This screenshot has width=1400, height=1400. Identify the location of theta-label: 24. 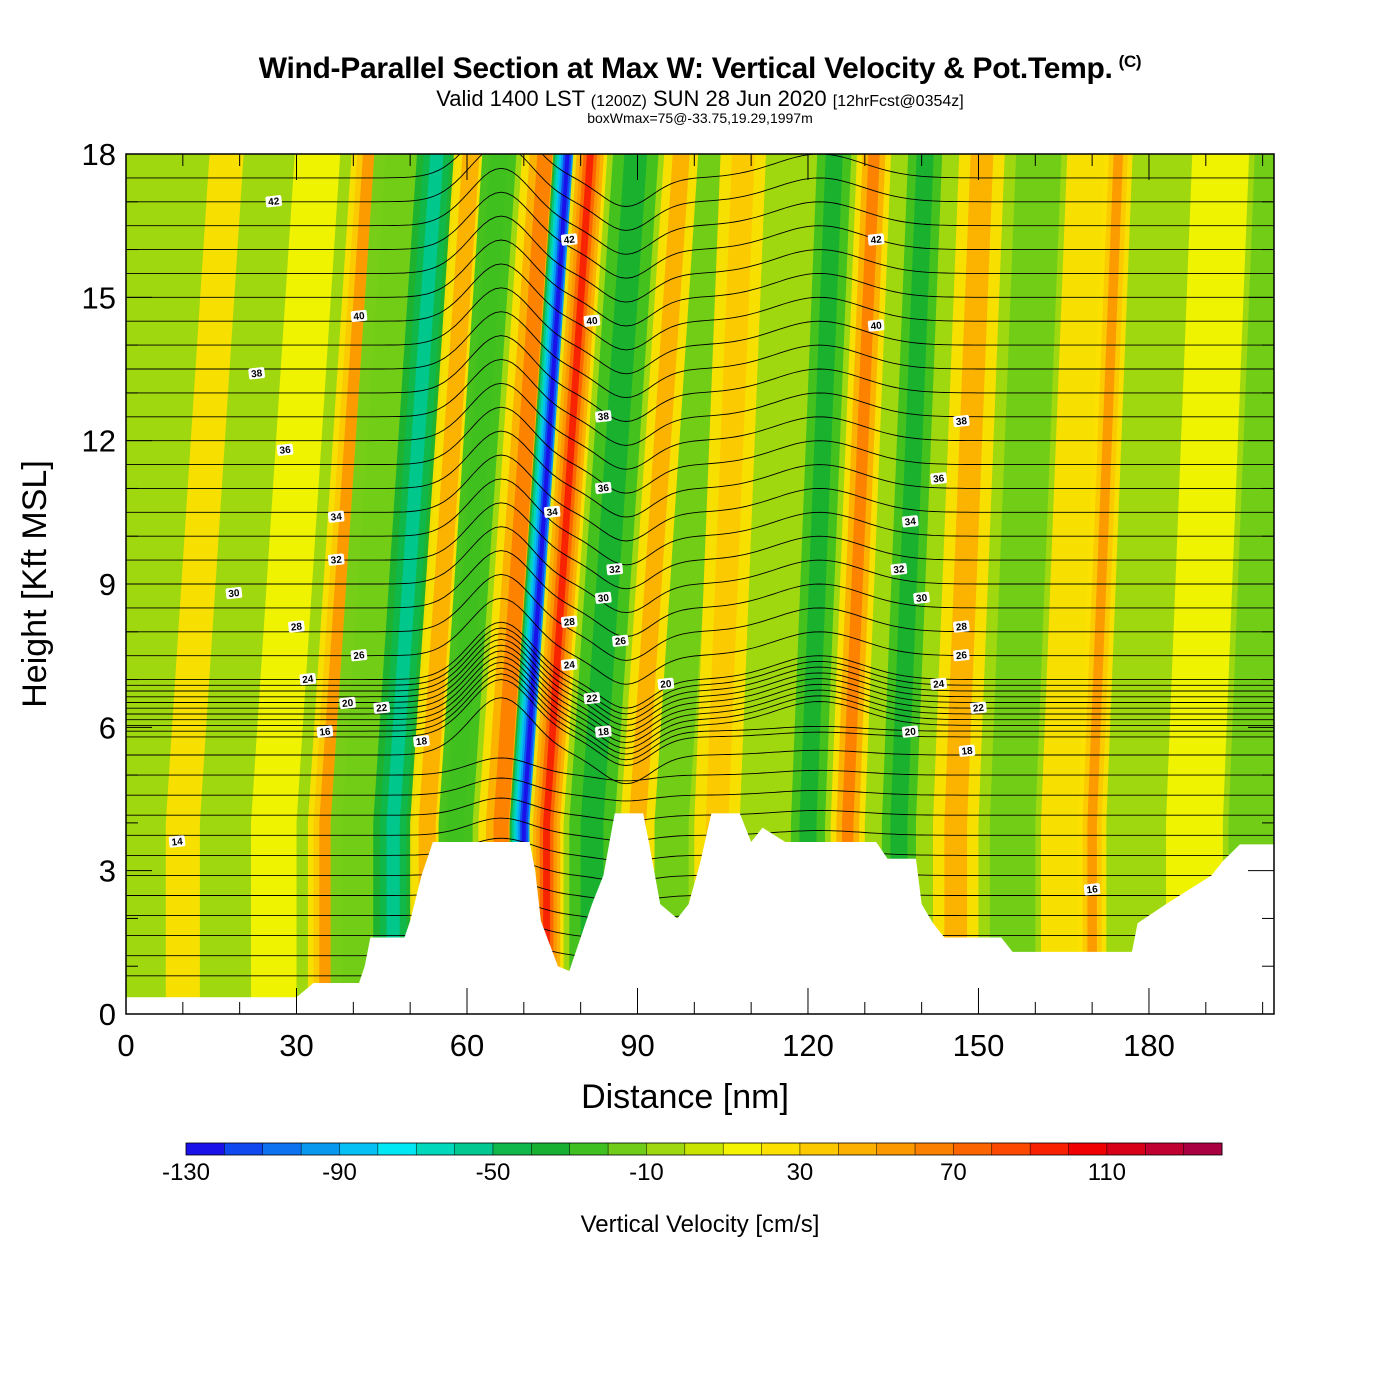
(939, 685).